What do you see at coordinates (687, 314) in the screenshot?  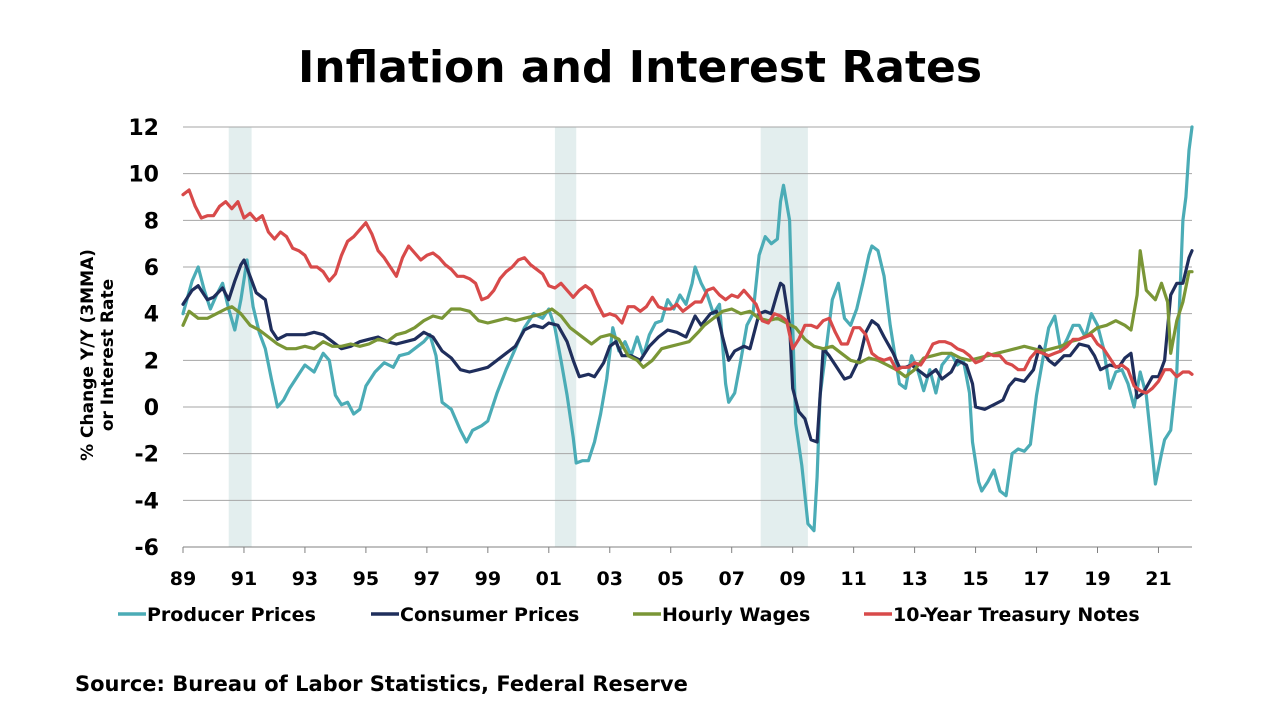 I see `series-line-hourly-wages` at bounding box center [687, 314].